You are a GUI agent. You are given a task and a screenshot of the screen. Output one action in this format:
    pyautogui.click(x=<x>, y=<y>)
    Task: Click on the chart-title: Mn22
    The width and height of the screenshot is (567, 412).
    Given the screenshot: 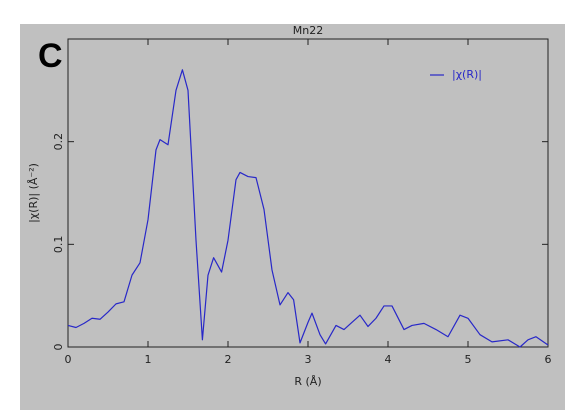 What is the action you would take?
    pyautogui.click(x=308, y=30)
    